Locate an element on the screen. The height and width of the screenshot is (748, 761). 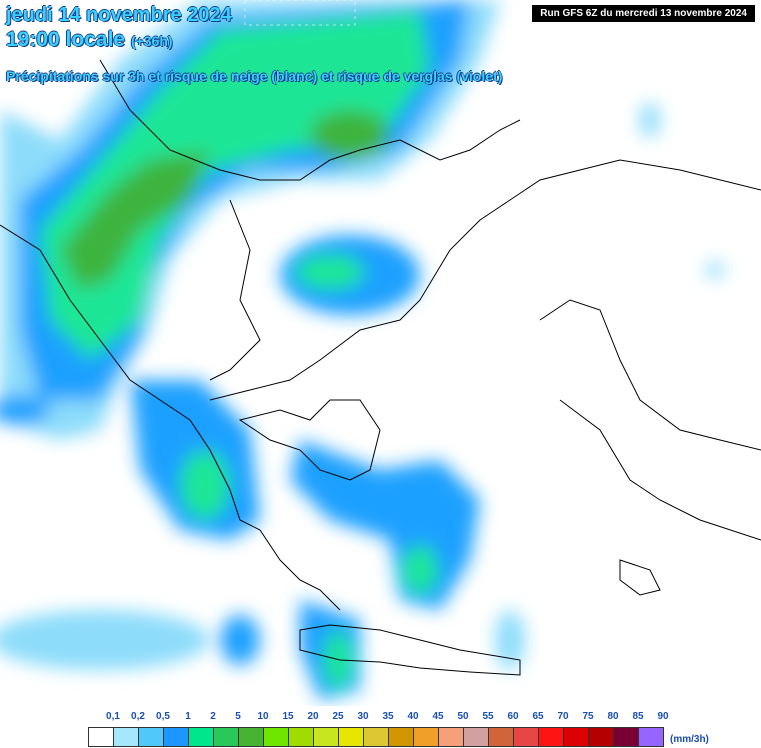
legend-label: 80 is located at coordinates (613, 716).